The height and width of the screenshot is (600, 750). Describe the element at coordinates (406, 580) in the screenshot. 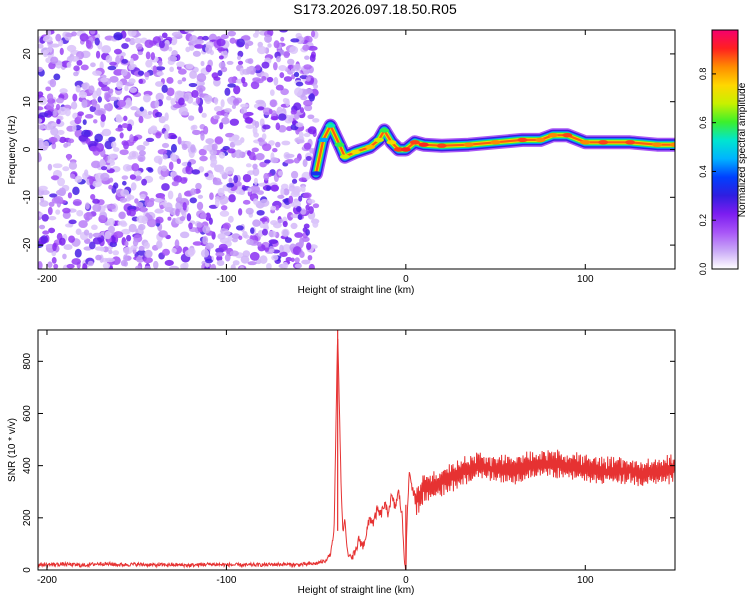

I see `x-tick-label: 0` at that location.